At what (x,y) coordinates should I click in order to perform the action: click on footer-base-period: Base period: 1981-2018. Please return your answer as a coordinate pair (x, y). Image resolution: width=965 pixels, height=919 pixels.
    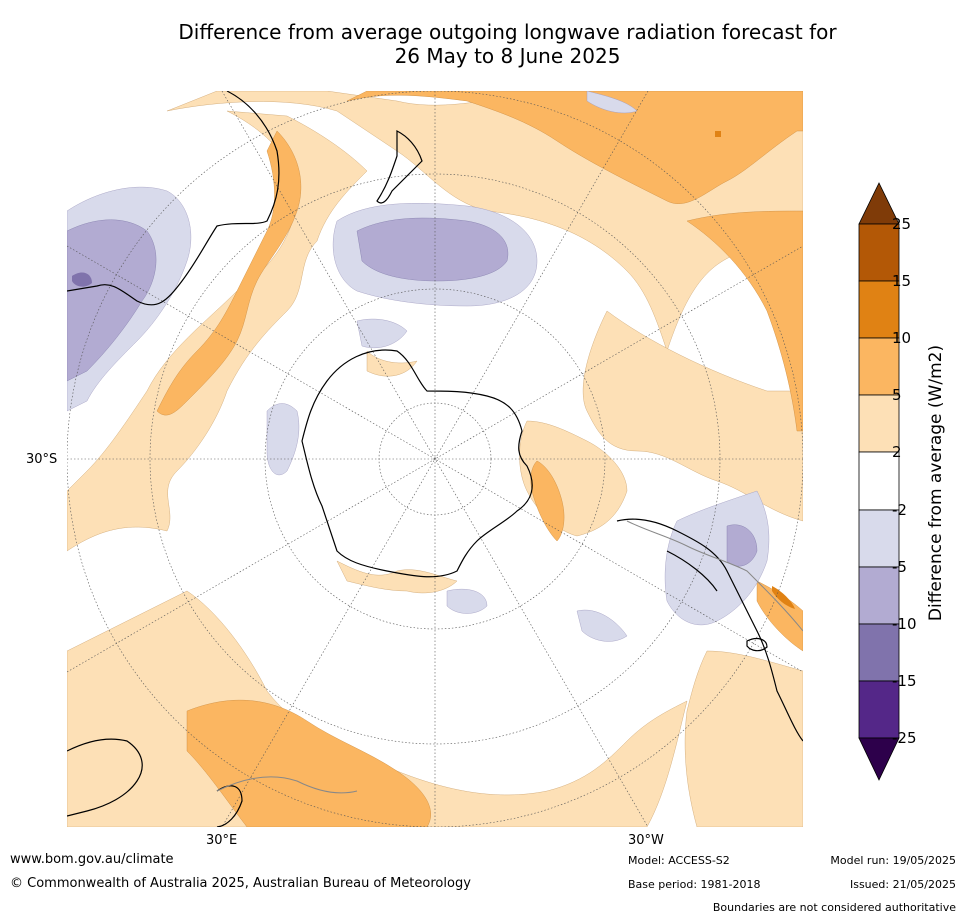
    Looking at the image, I should click on (694, 884).